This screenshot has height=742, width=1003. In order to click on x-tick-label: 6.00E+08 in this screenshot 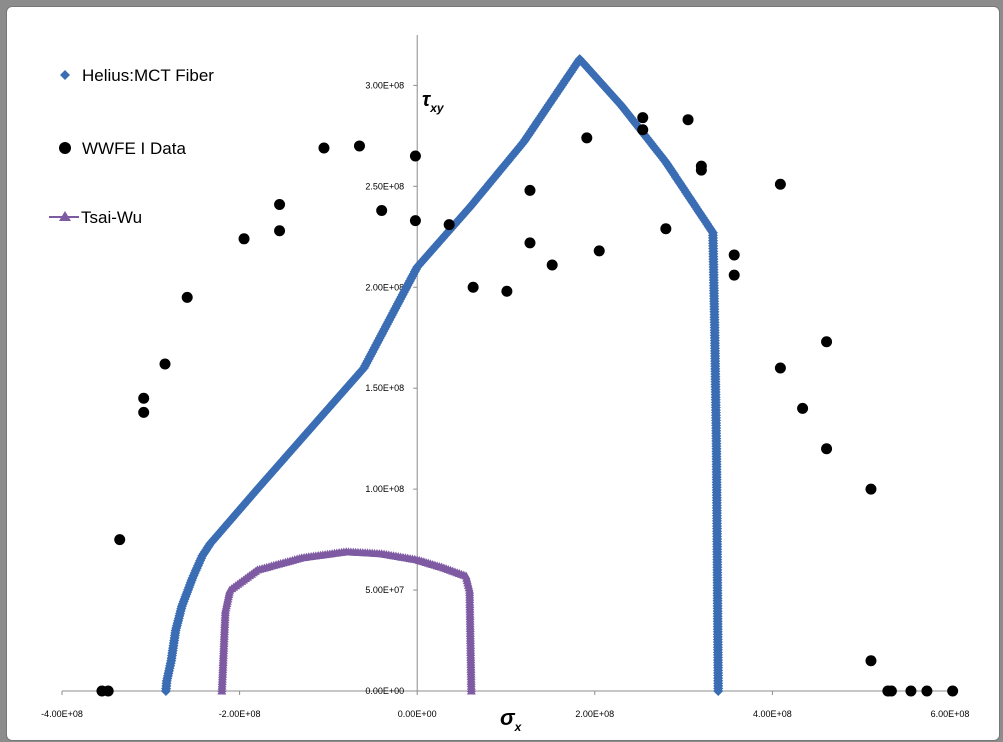, I will do `click(950, 714)`.